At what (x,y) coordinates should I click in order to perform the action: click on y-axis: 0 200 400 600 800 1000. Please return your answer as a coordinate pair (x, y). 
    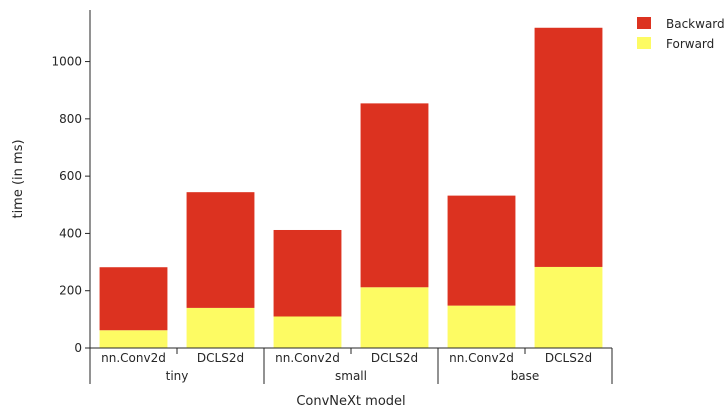
    Looking at the image, I should click on (71, 182).